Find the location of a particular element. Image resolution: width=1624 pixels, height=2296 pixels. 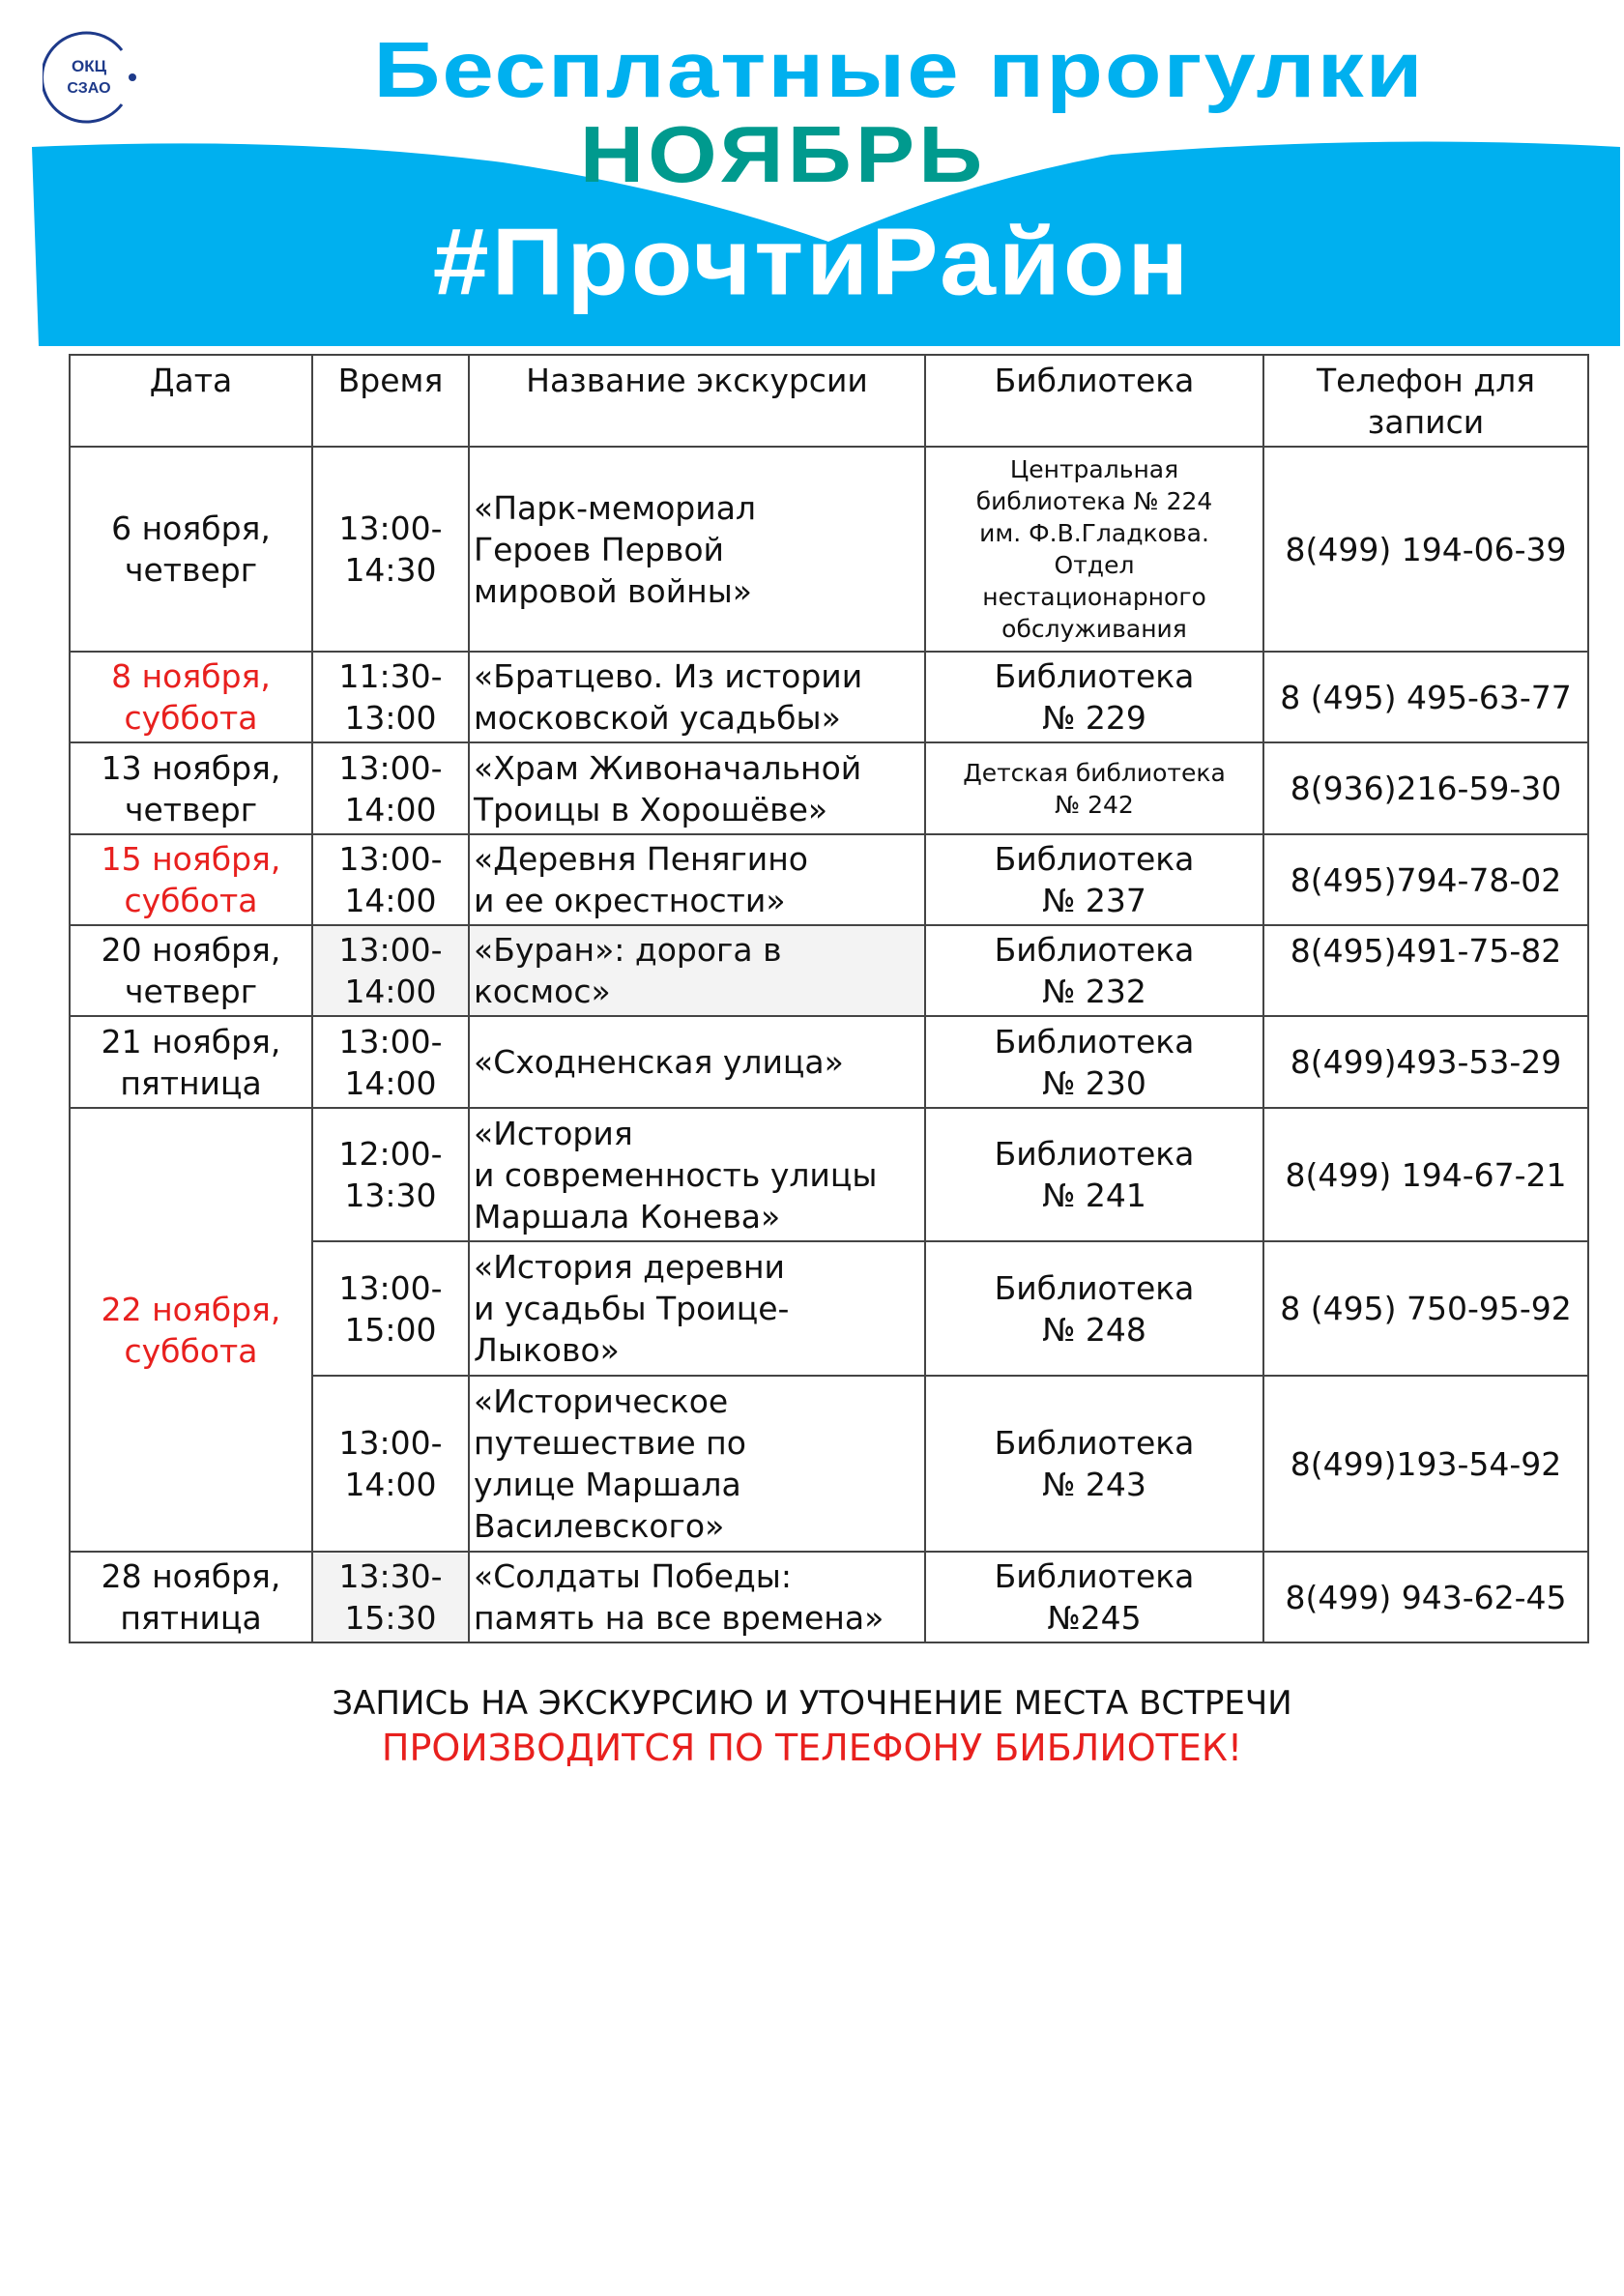

library-cell: Библиотека № 248 is located at coordinates (1094, 1308).